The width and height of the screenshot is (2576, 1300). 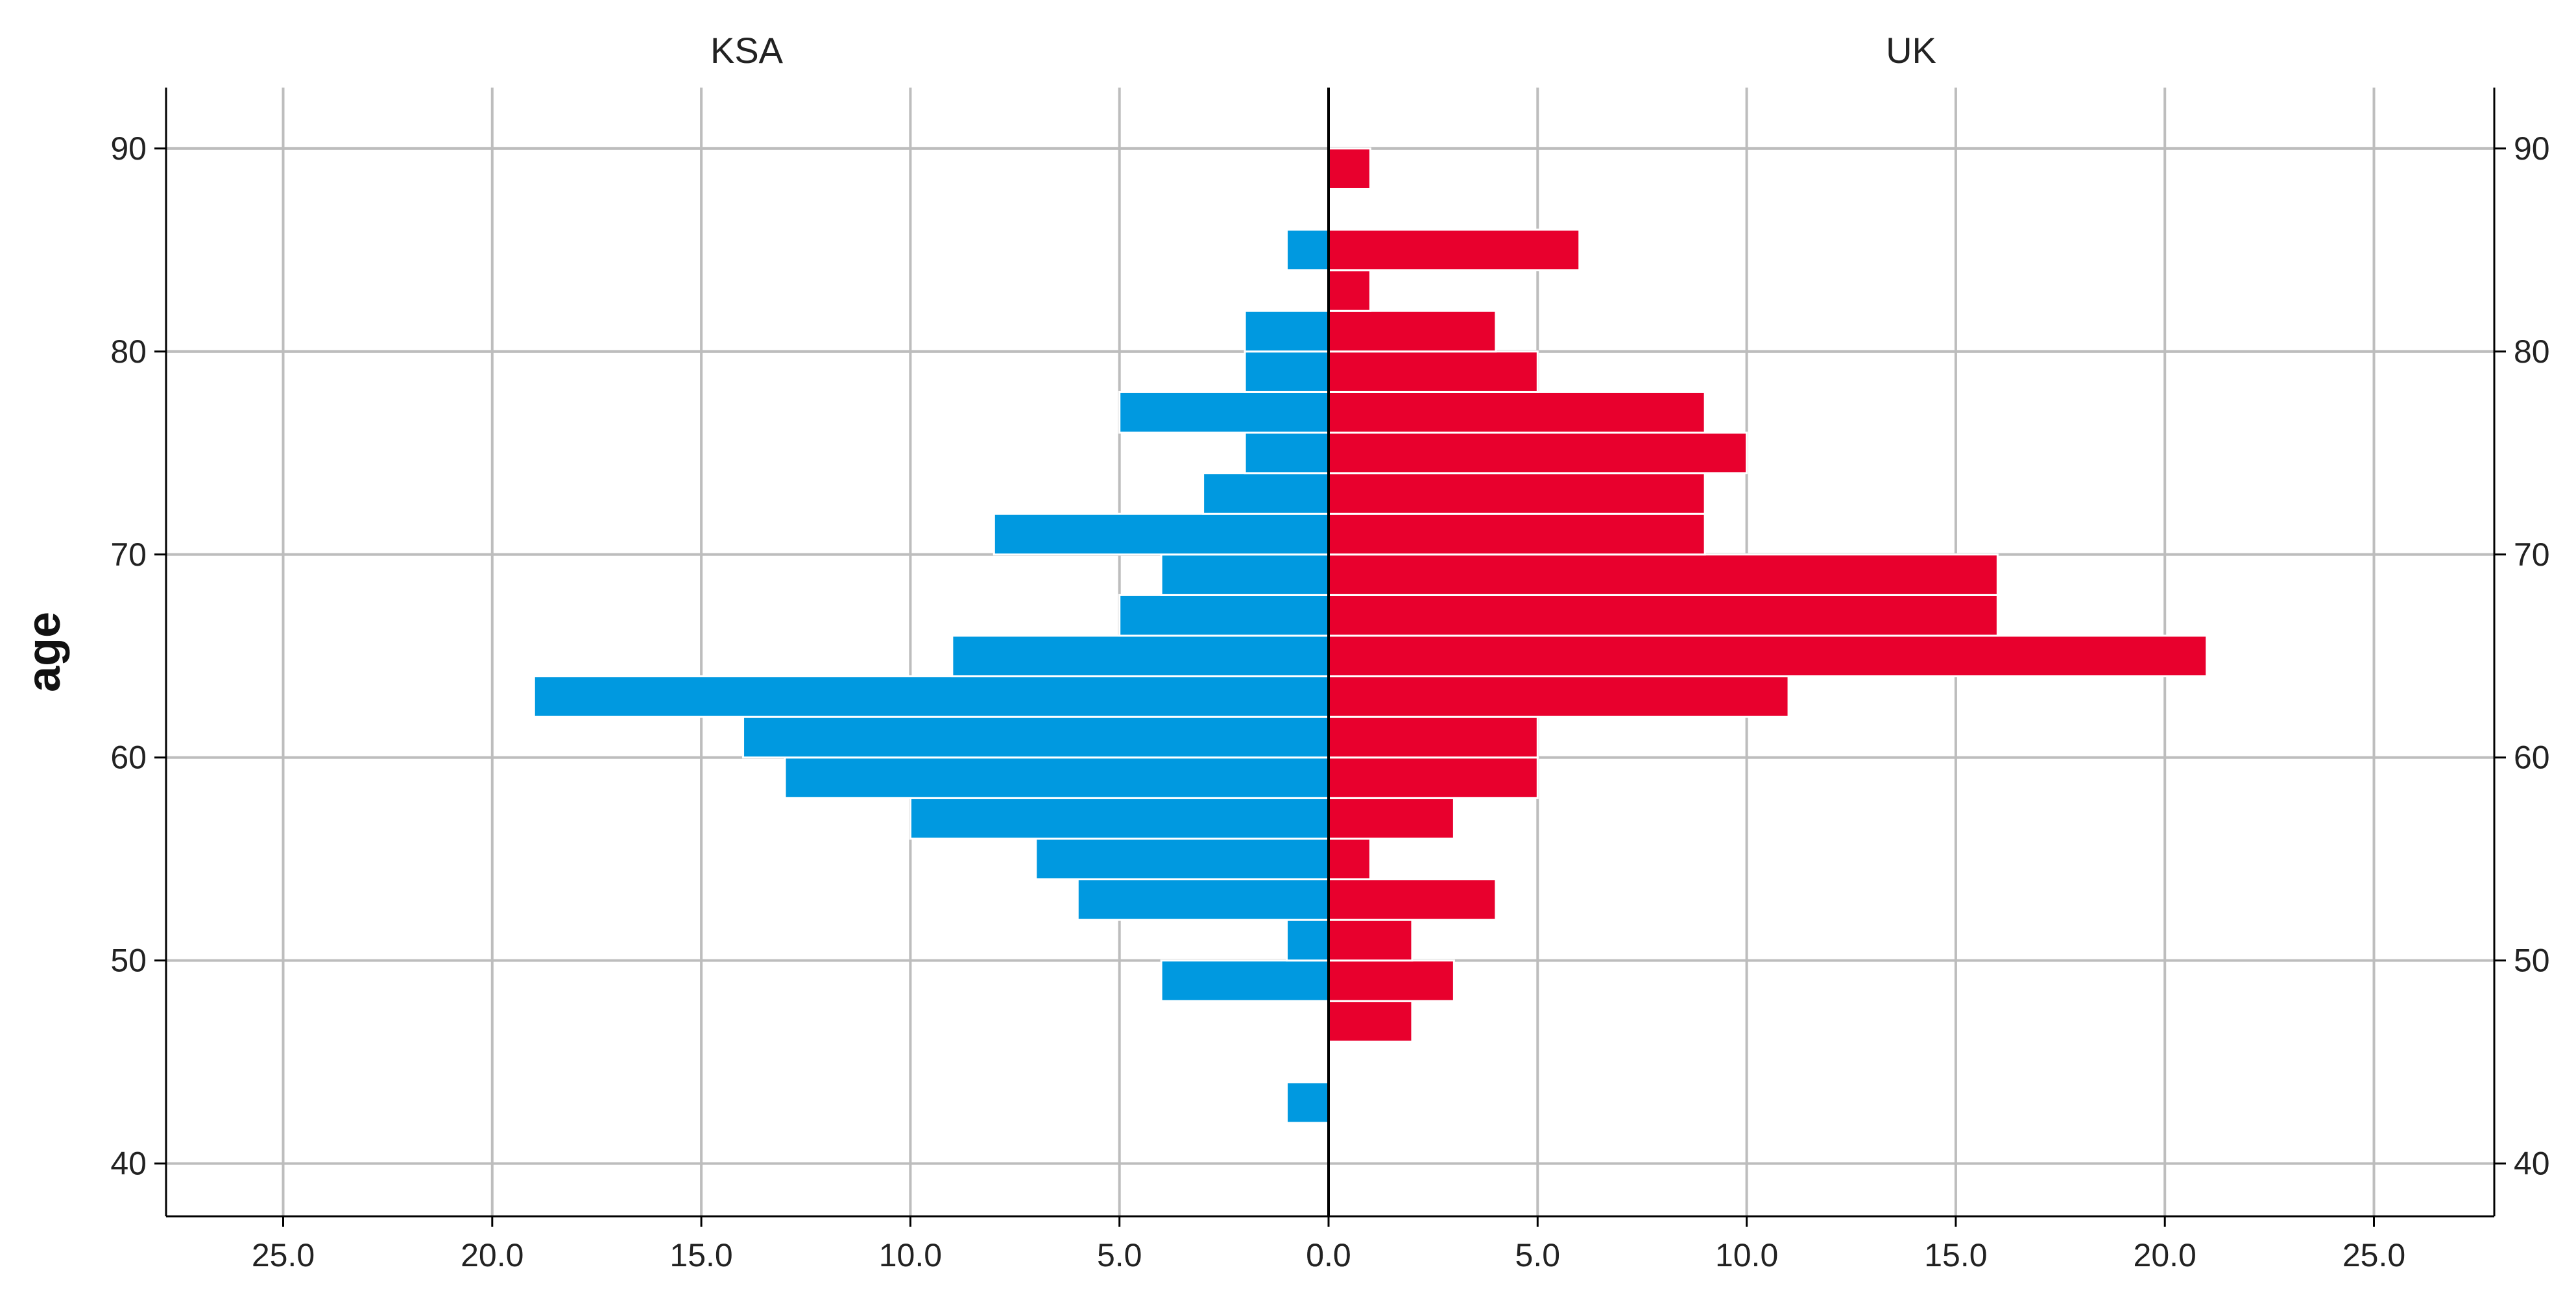 What do you see at coordinates (2532, 554) in the screenshot?
I see `y-tick-label-right: 70` at bounding box center [2532, 554].